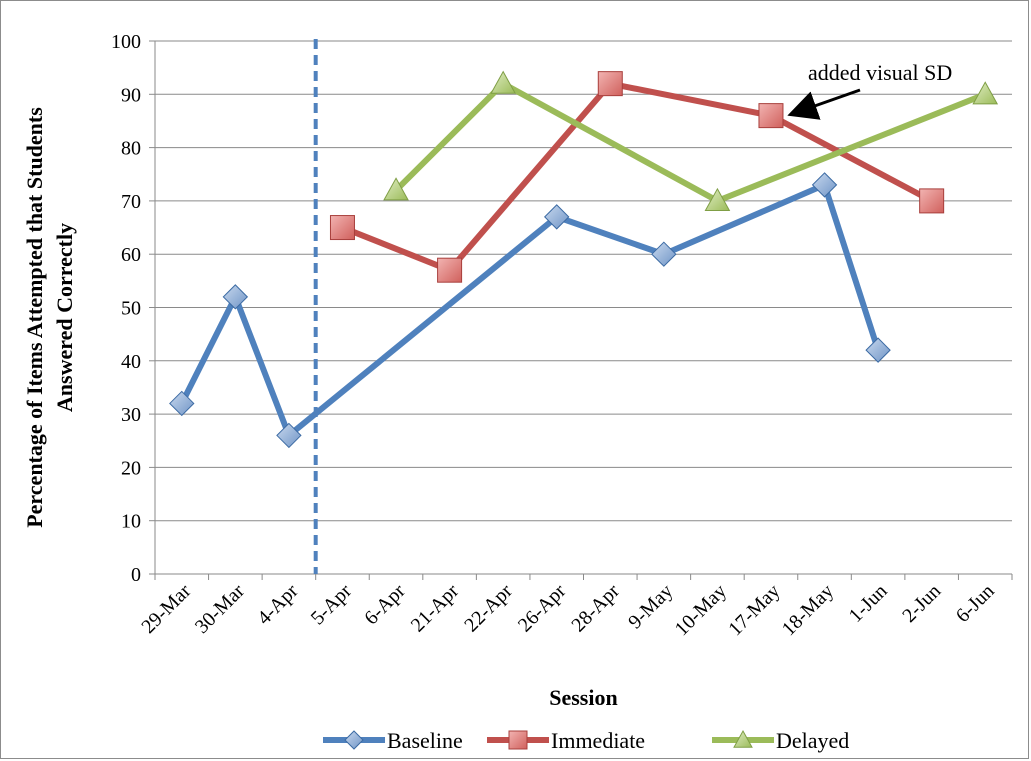  What do you see at coordinates (869, 90) in the screenshot?
I see `annotation-group: added visual SD` at bounding box center [869, 90].